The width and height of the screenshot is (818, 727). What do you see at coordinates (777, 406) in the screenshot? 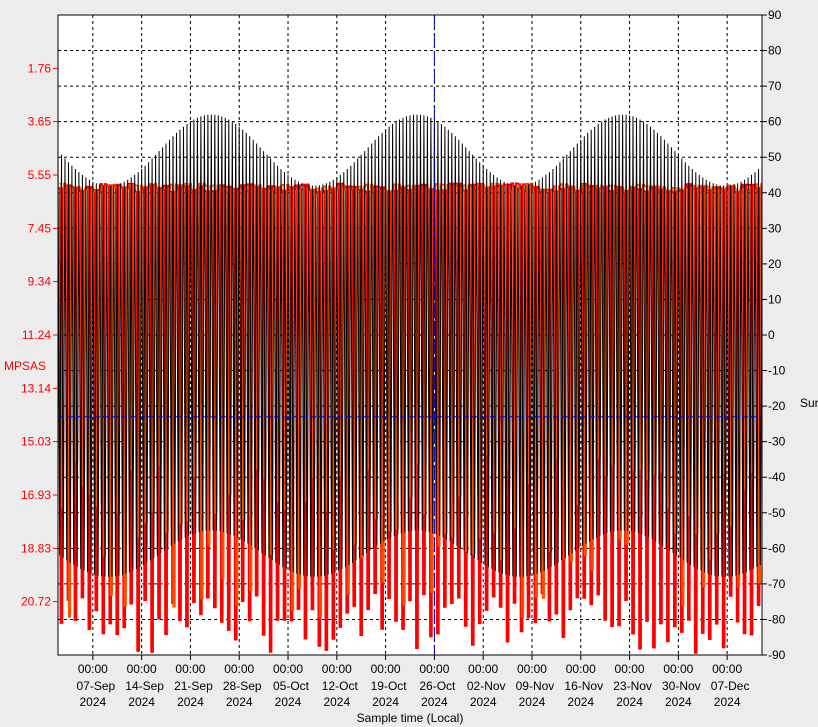
I see `right-tick-label: -20` at bounding box center [777, 406].